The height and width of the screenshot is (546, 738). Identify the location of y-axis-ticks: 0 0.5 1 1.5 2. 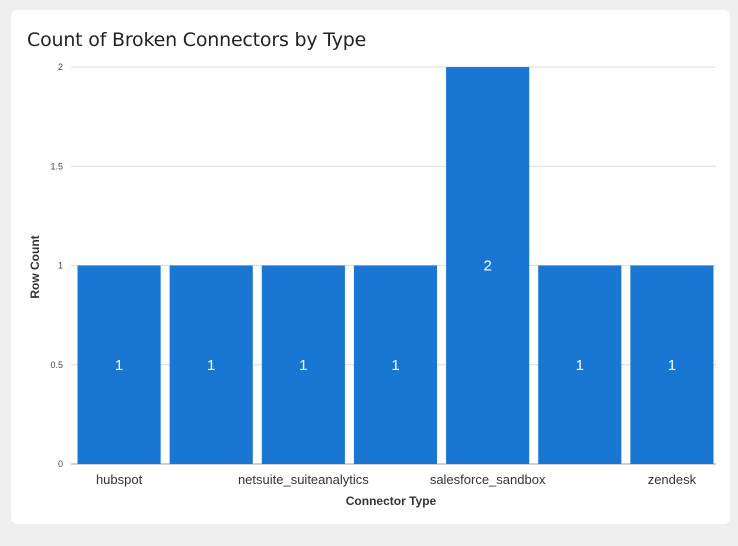
(56, 265).